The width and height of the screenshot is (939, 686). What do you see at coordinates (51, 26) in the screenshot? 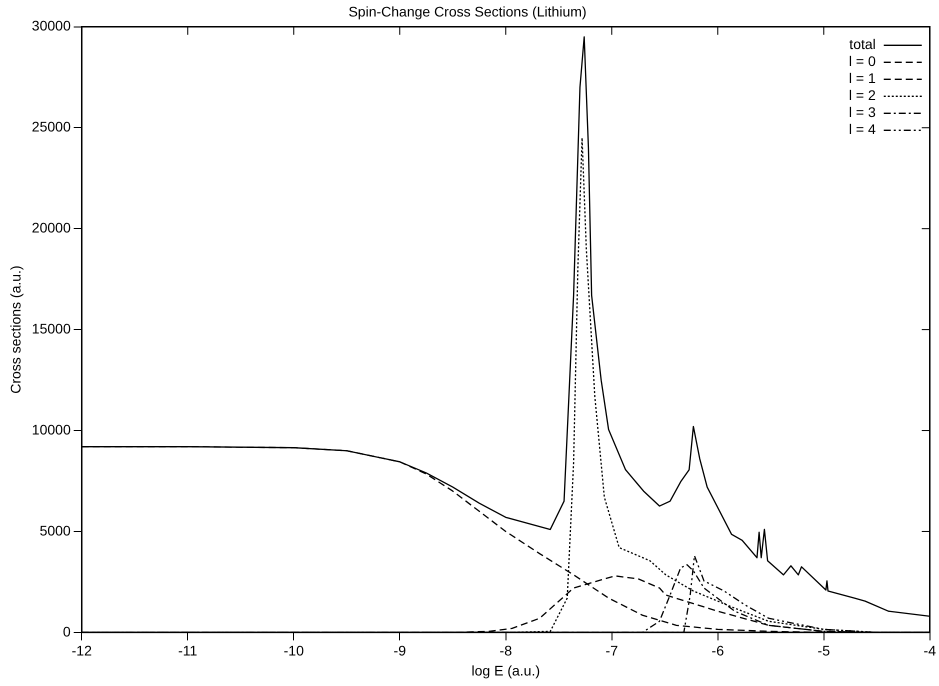
I see `y-tick-label: 30000` at bounding box center [51, 26].